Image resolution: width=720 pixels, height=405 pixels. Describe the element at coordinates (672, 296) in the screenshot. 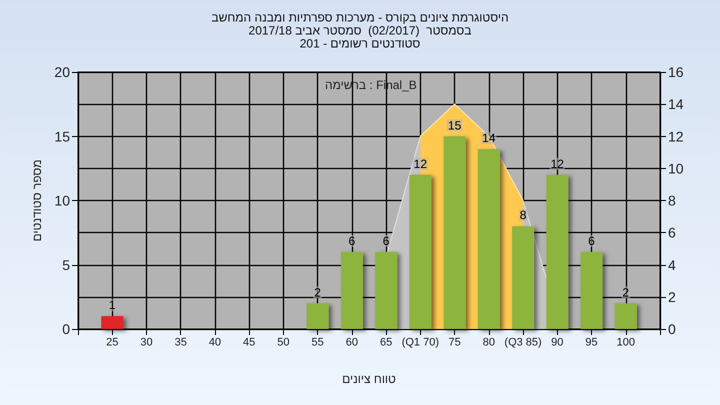

I see `y2-tick-label: 2` at that location.